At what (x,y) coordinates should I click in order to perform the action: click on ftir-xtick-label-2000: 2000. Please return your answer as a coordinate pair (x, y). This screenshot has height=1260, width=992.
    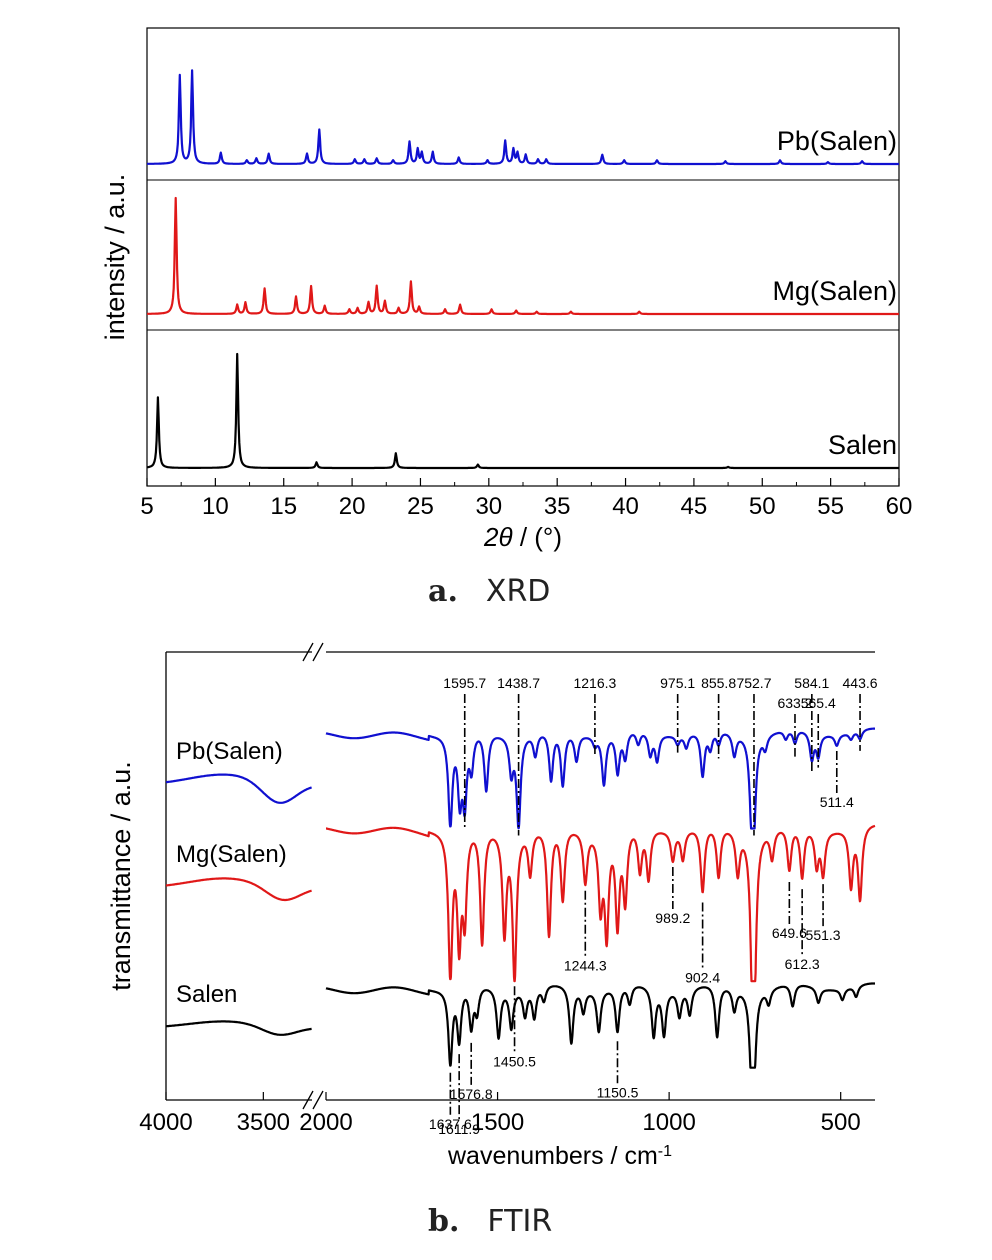
    Looking at the image, I should click on (325, 1122).